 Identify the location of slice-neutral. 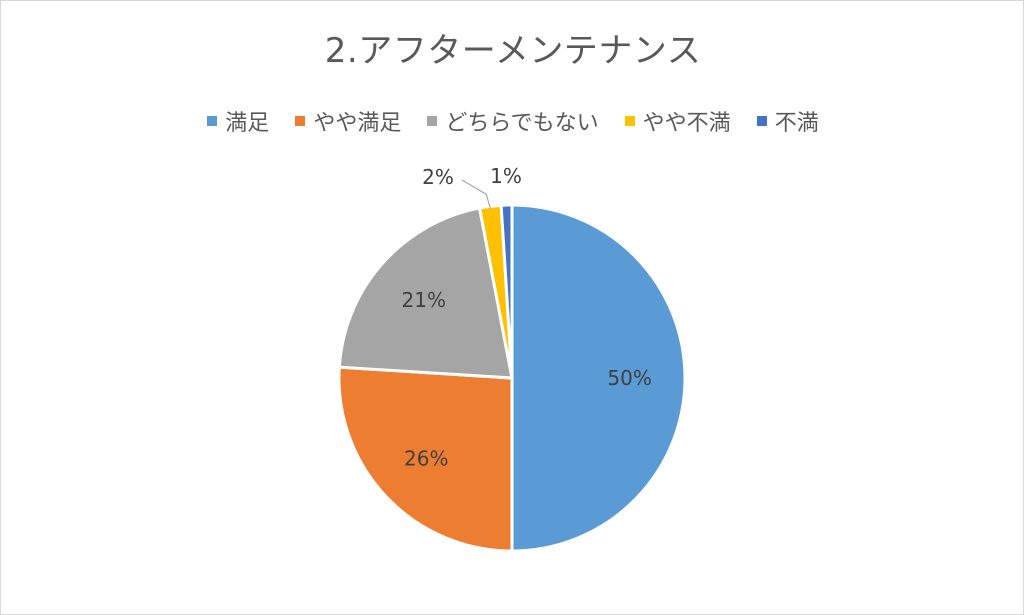
(425, 293).